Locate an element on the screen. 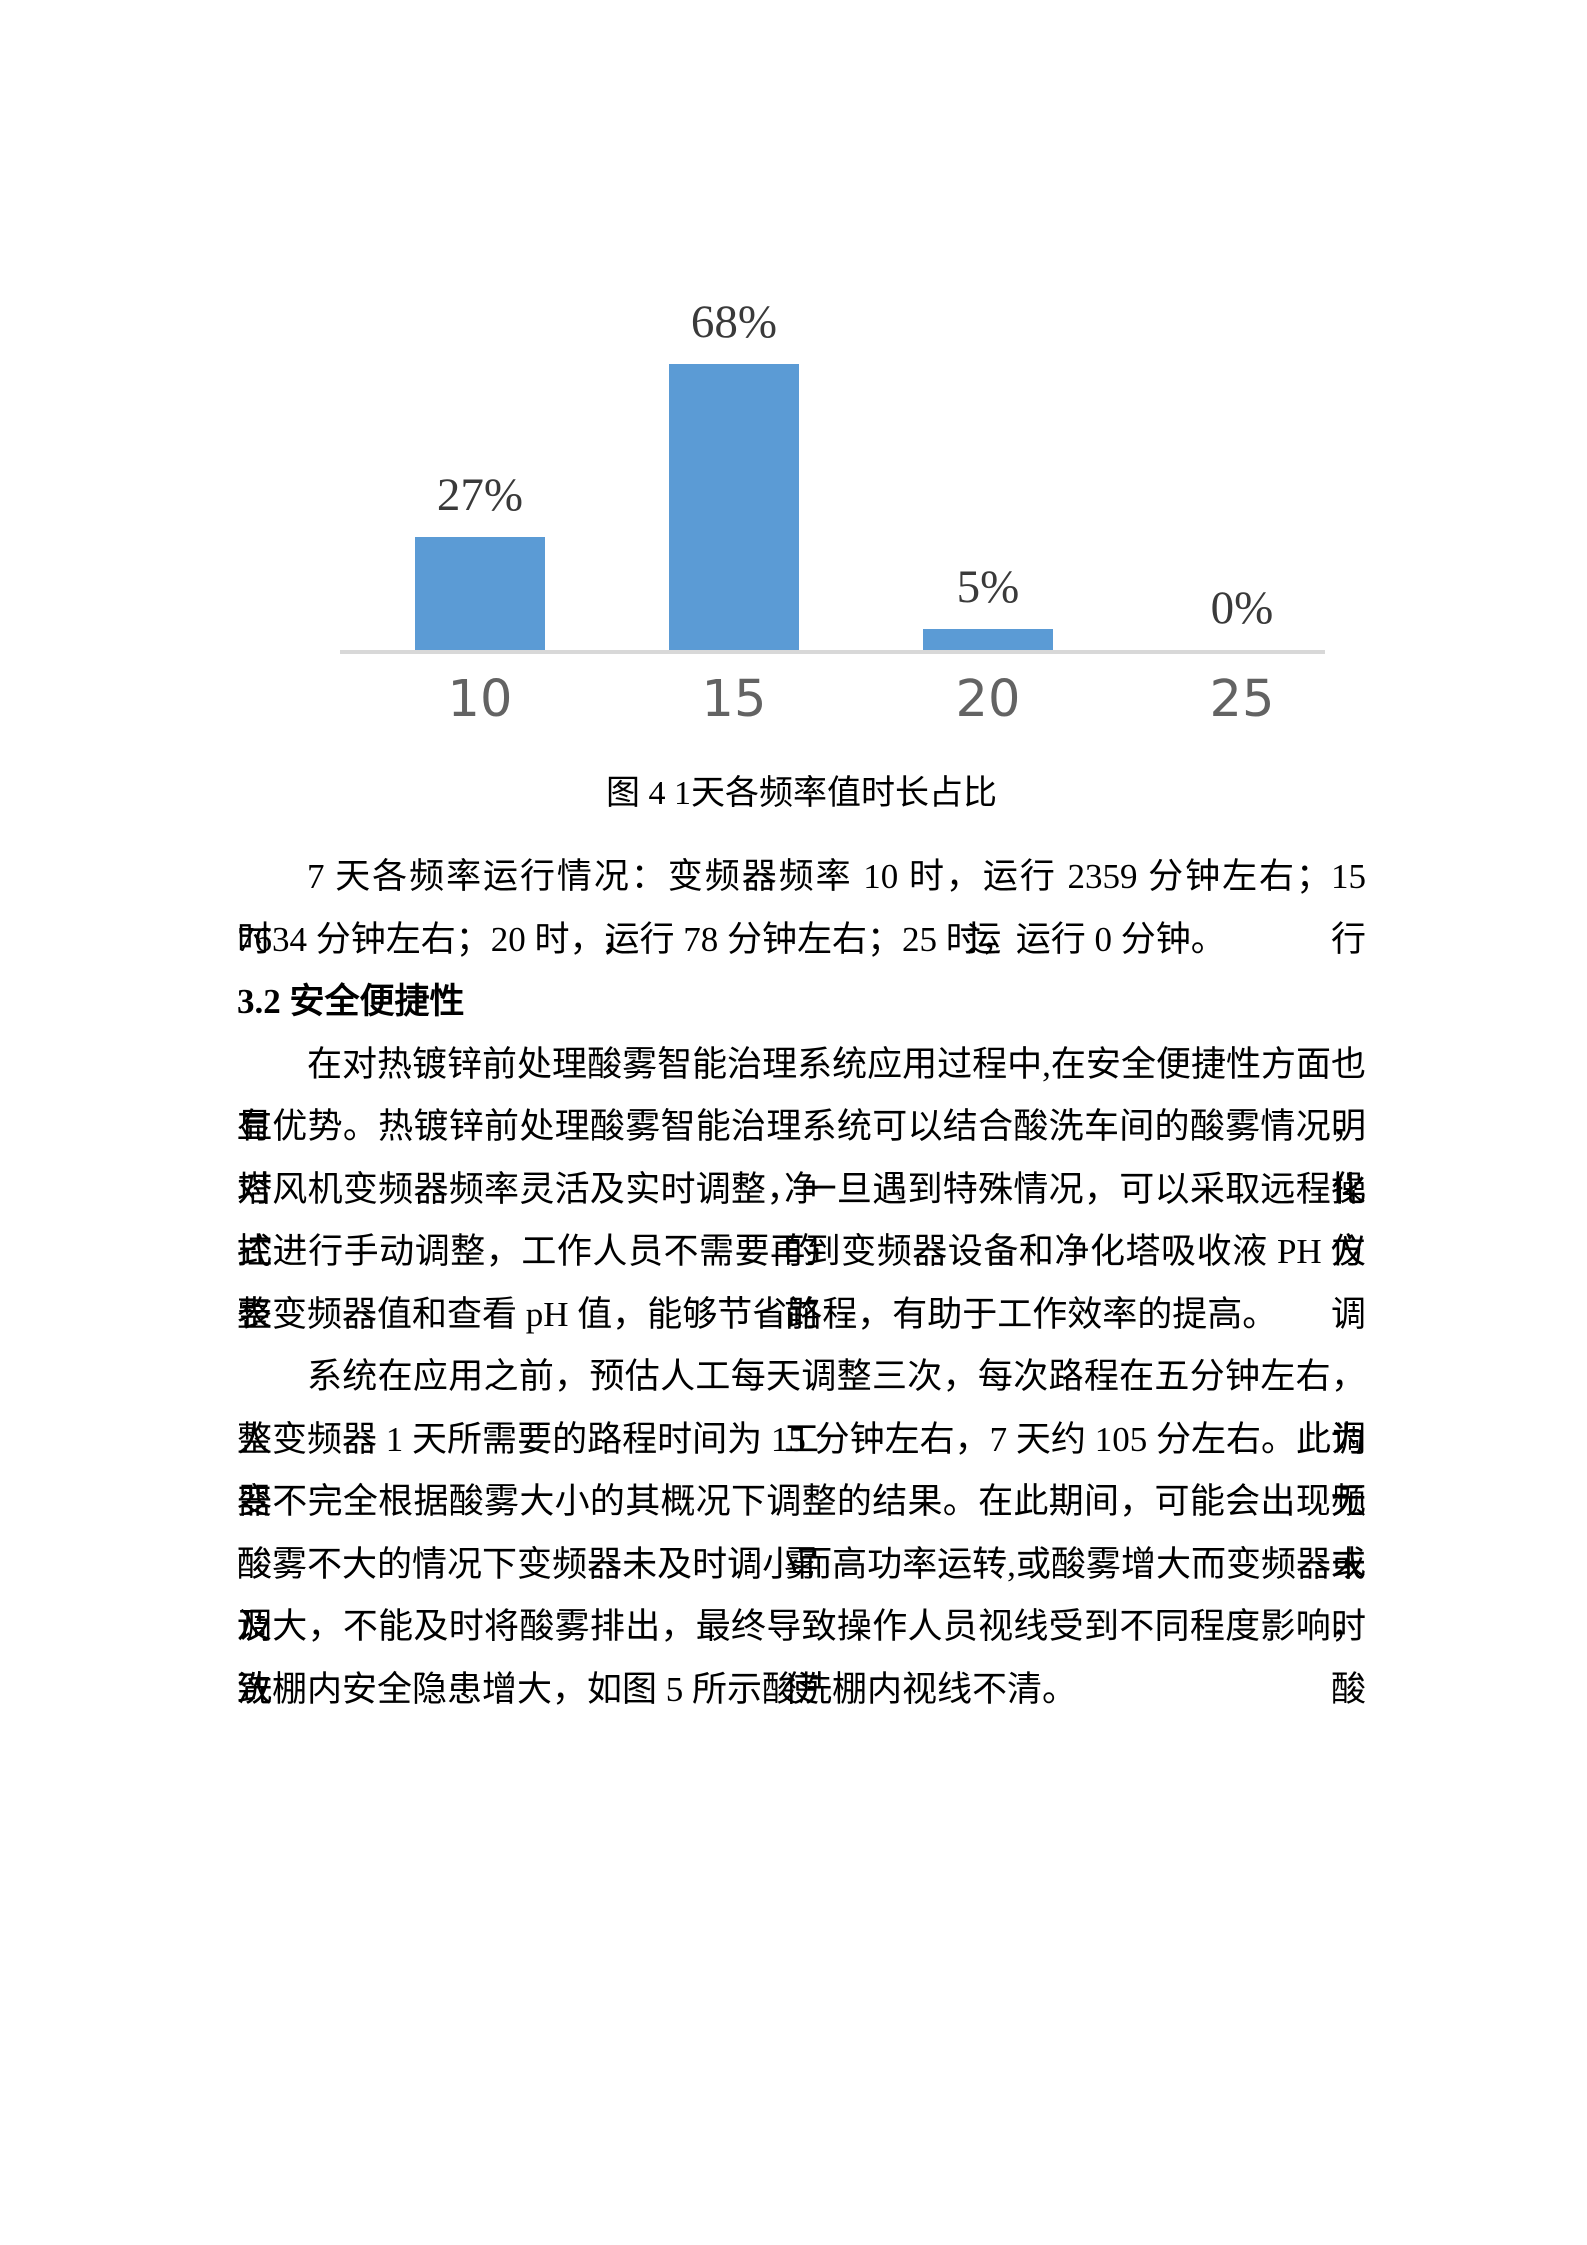 The height and width of the screenshot is (2245, 1587). chart-column: 5% is located at coordinates (988, 437).